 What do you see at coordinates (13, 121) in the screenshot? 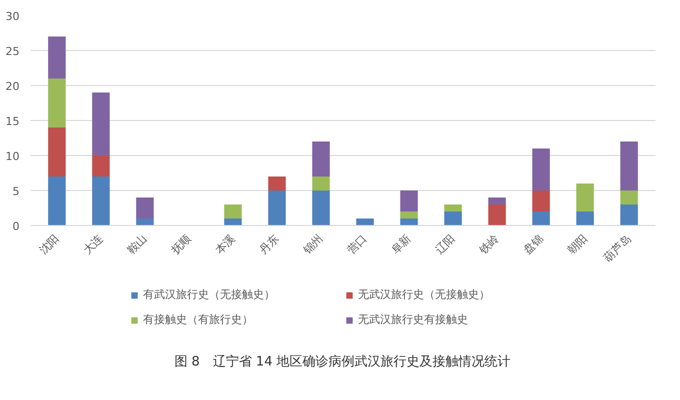
I see `y-tick-label: 15` at bounding box center [13, 121].